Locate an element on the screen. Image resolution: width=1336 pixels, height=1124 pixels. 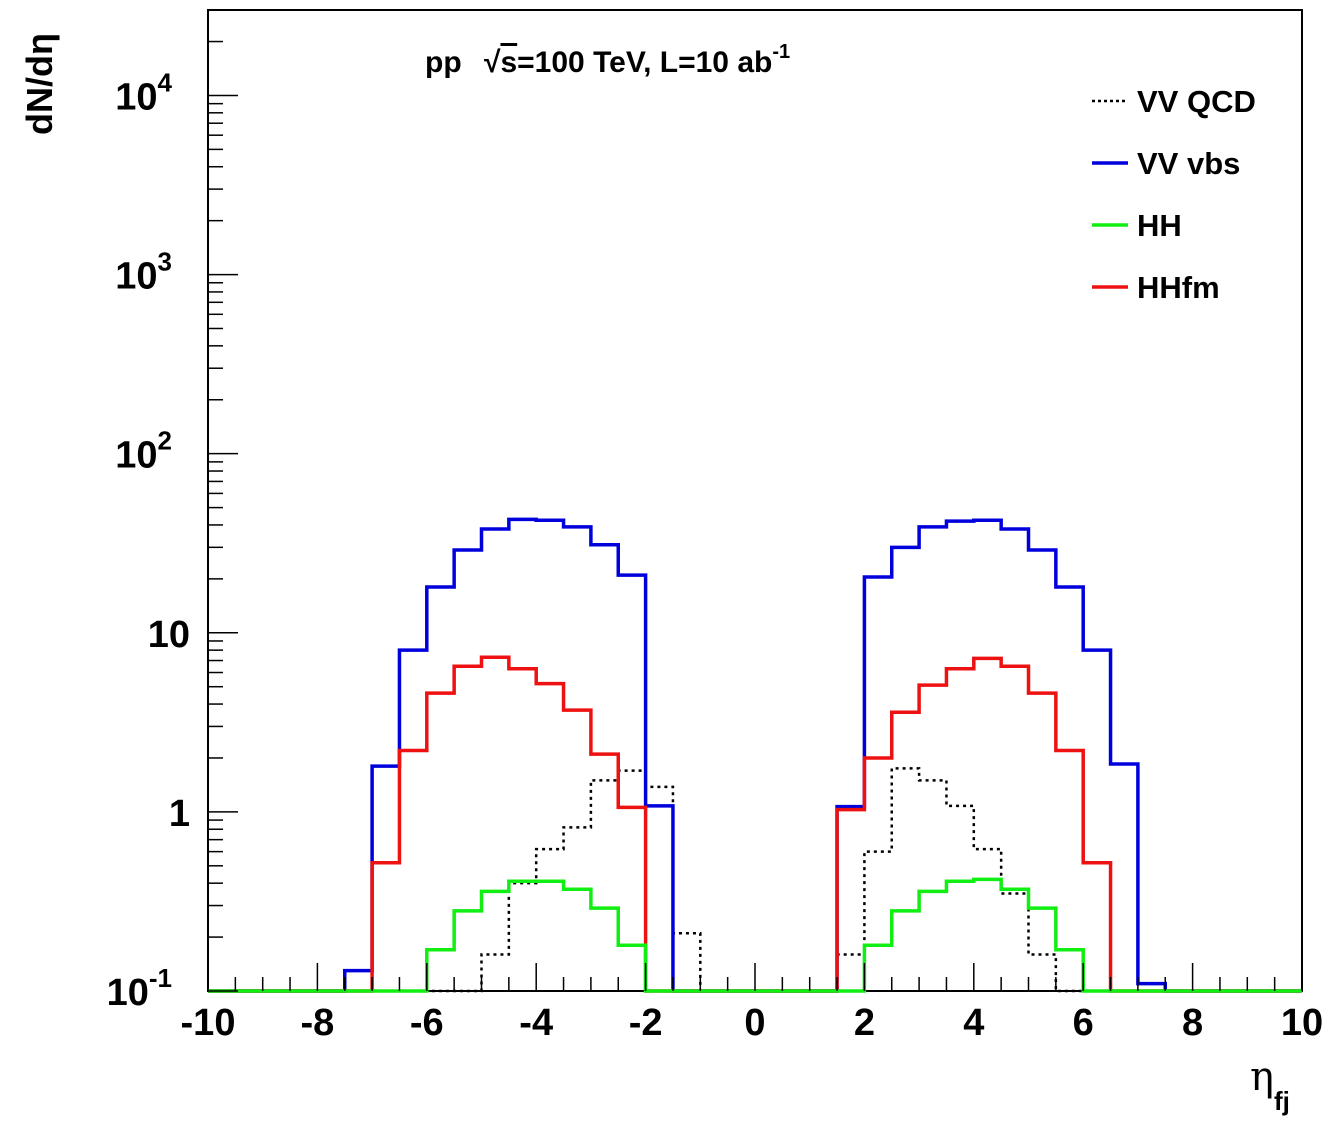
y-tick-label: 10² is located at coordinates (143, 451).